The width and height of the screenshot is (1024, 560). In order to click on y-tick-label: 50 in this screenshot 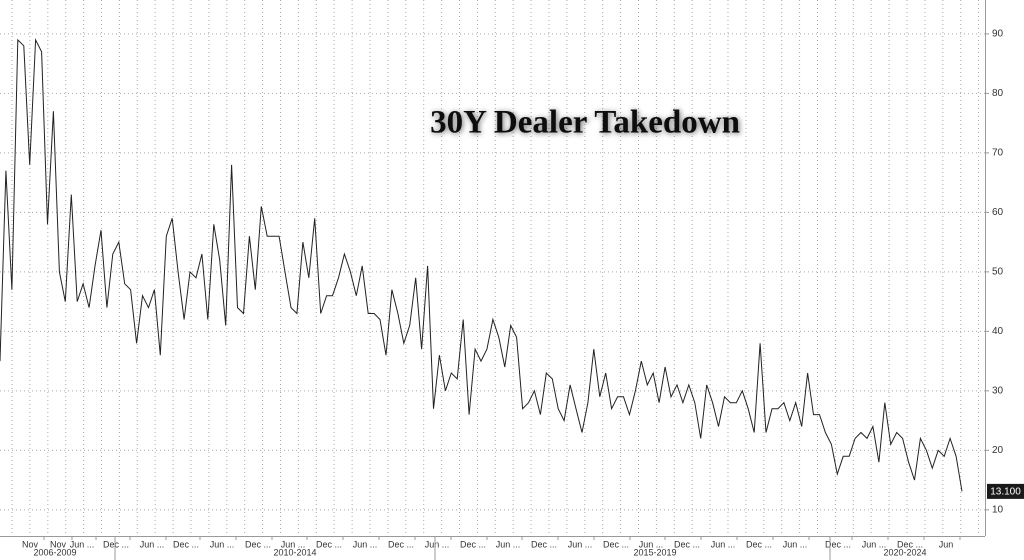, I will do `click(998, 272)`.